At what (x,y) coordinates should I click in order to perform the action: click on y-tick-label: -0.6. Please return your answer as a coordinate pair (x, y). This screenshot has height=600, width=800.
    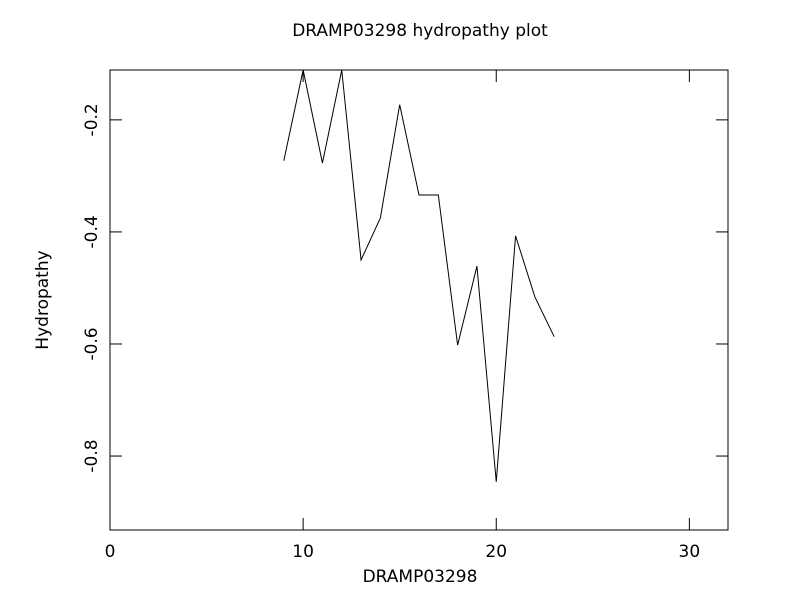
    Looking at the image, I should click on (92, 343).